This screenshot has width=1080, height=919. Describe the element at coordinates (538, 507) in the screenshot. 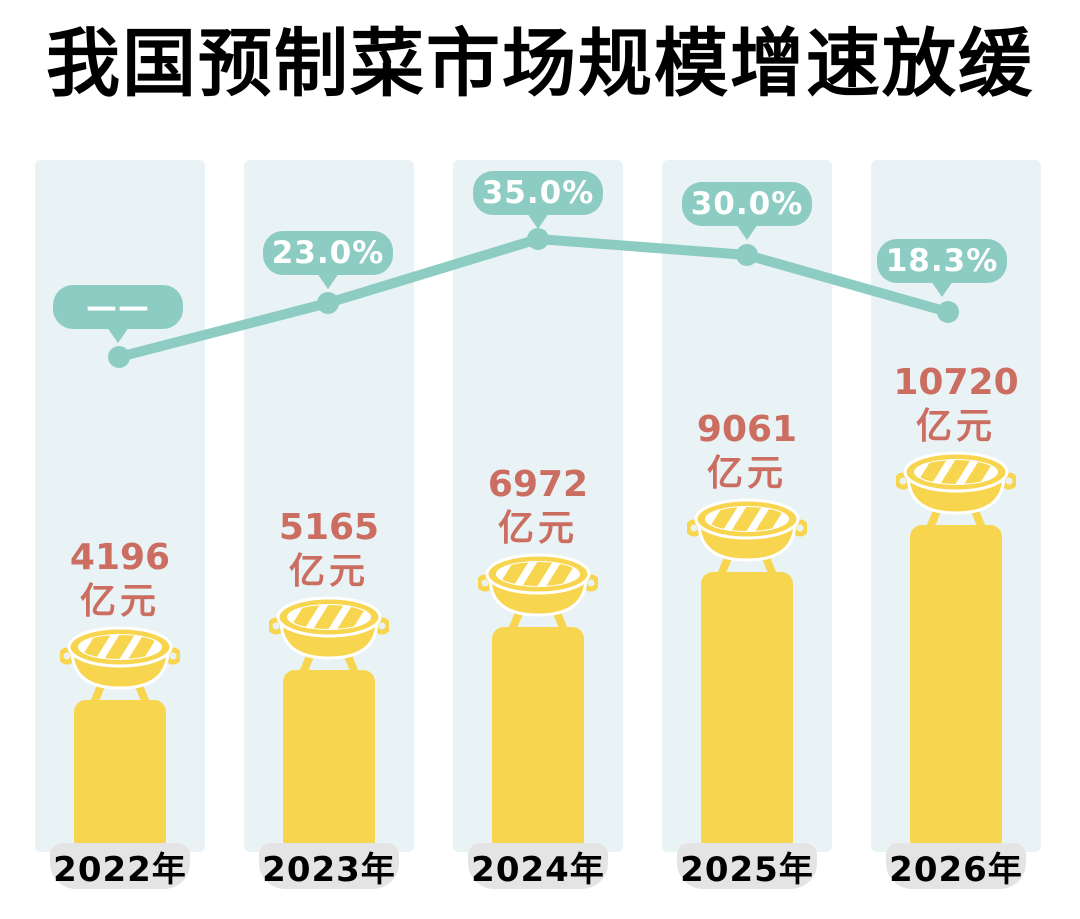

I see `value-label-2024: 6972 亿元` at that location.